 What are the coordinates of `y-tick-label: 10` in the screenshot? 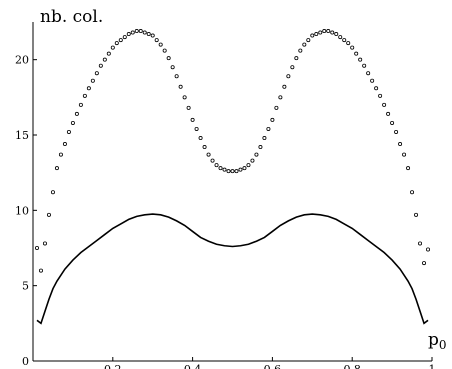 It's located at (22, 210).